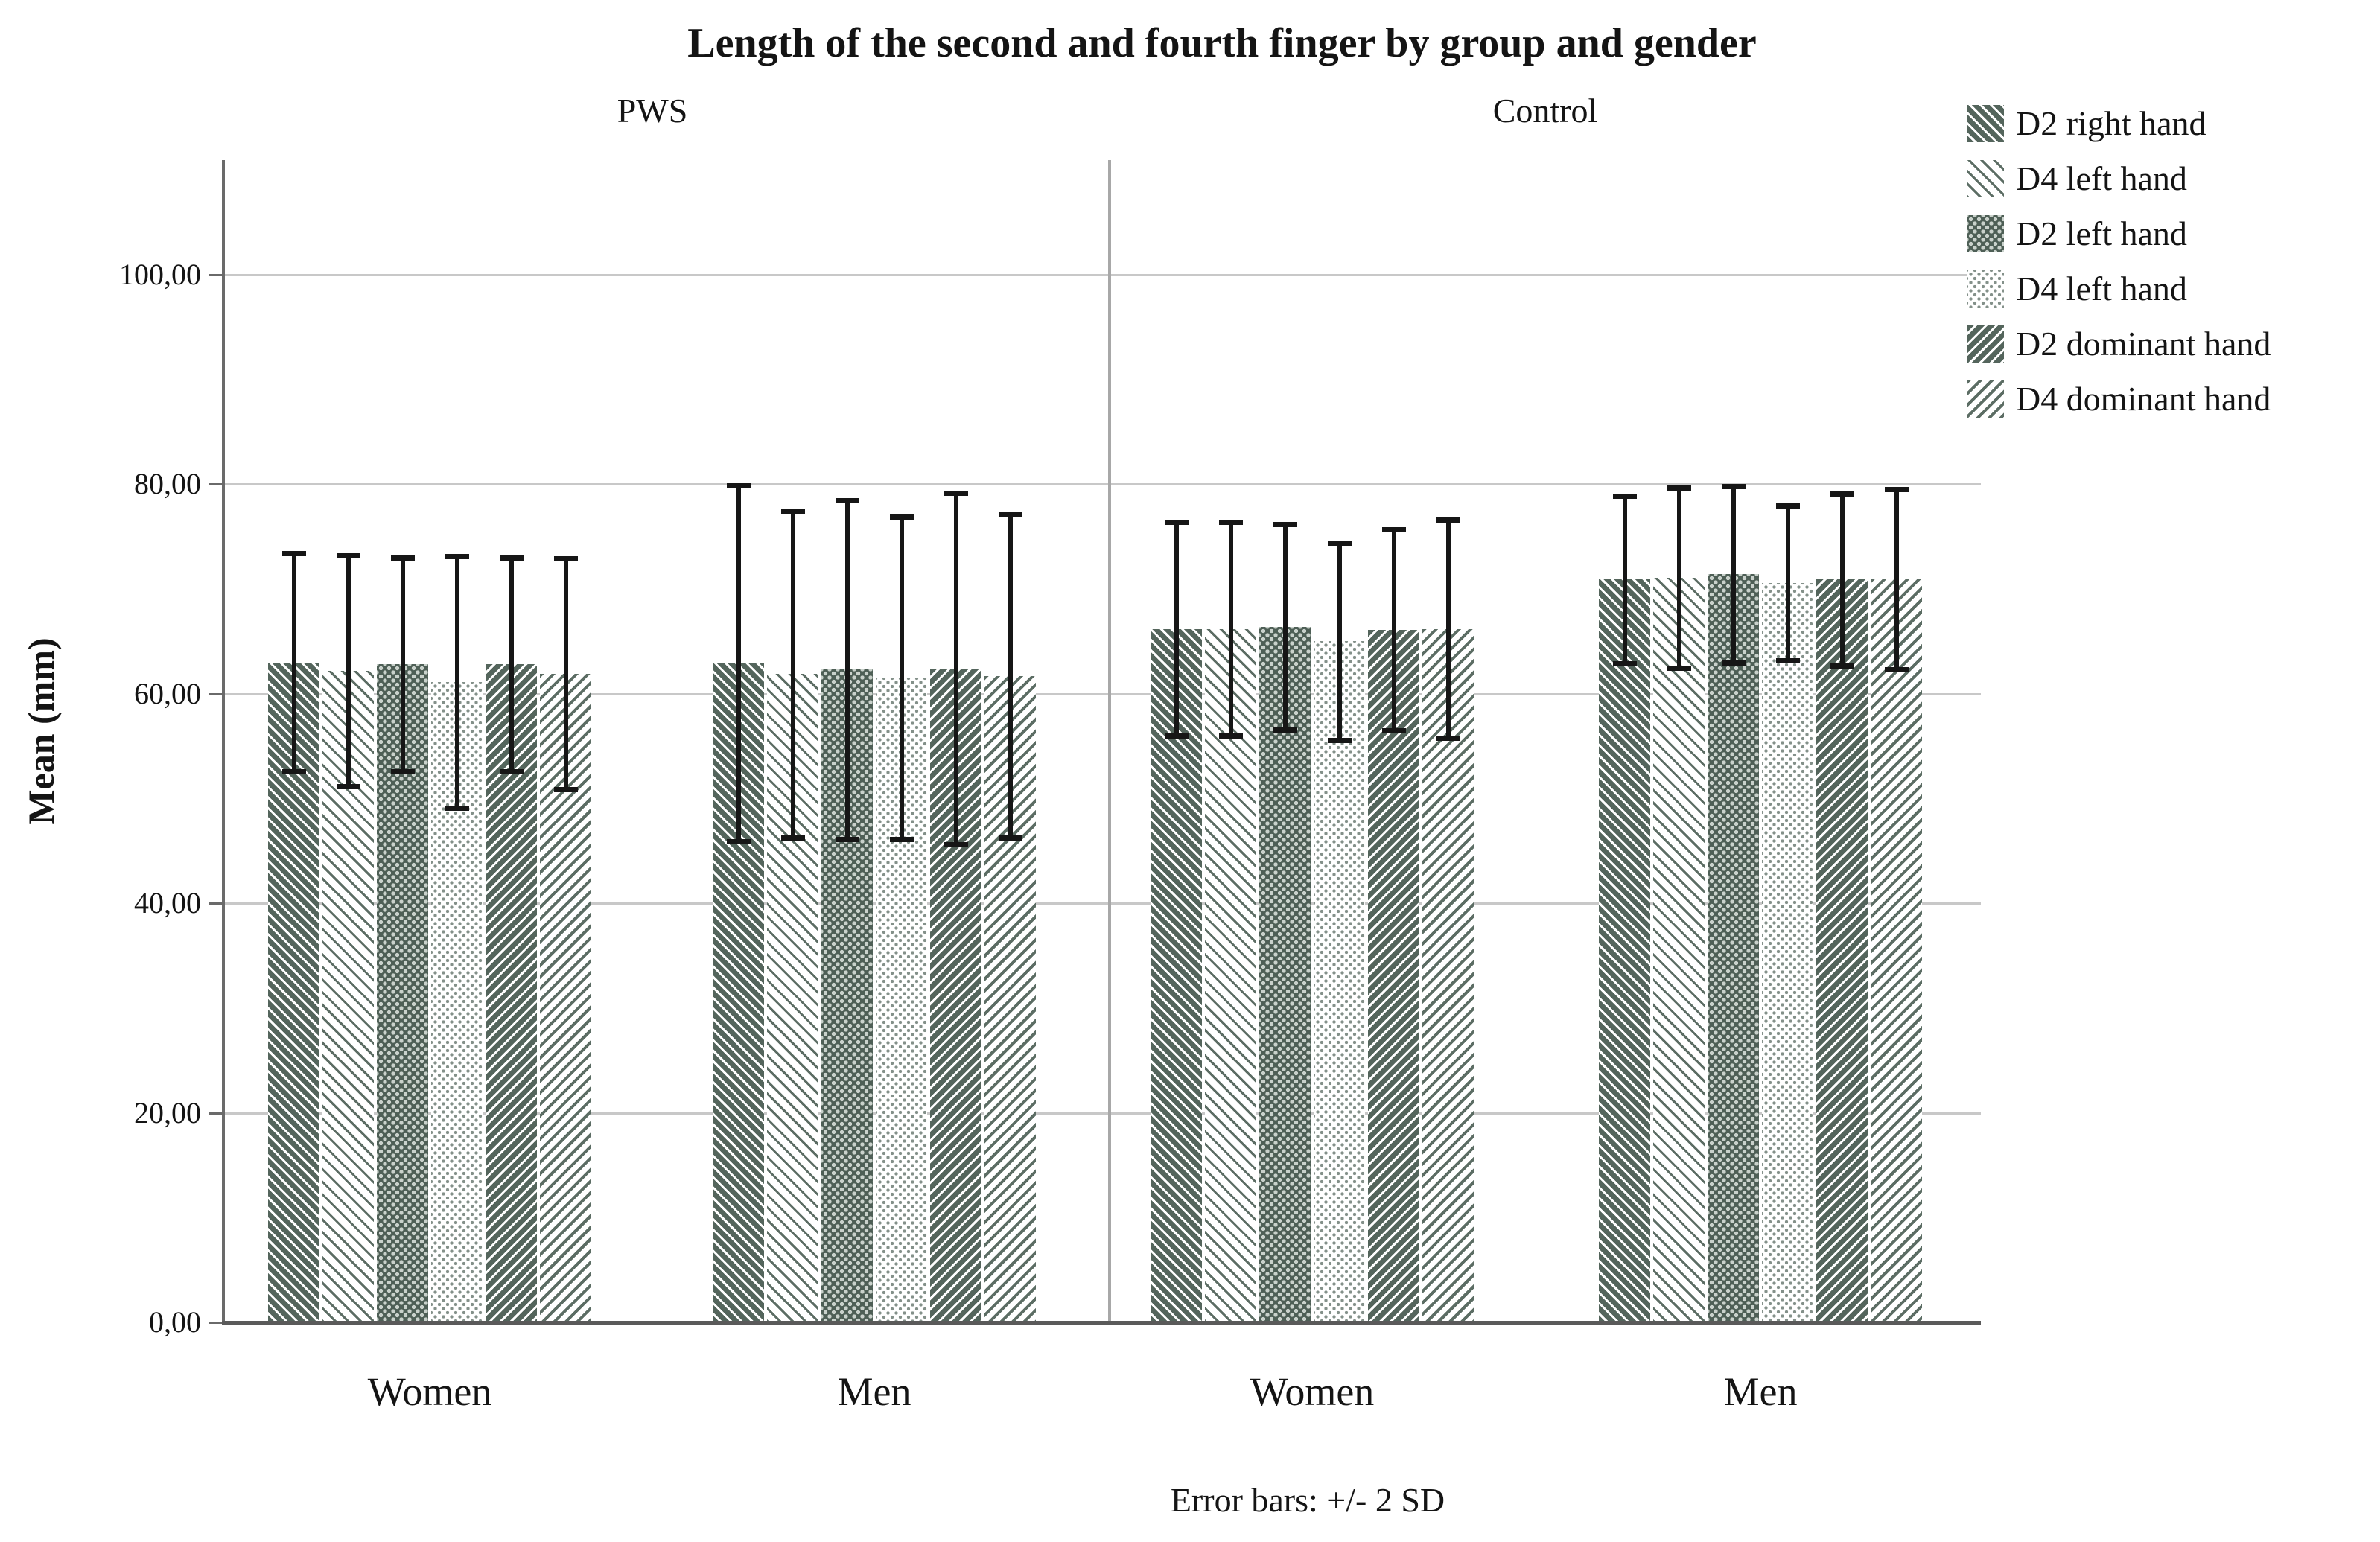 Image resolution: width=2380 pixels, height=1542 pixels. I want to click on x-group-label-pws-women: Women, so click(429, 1391).